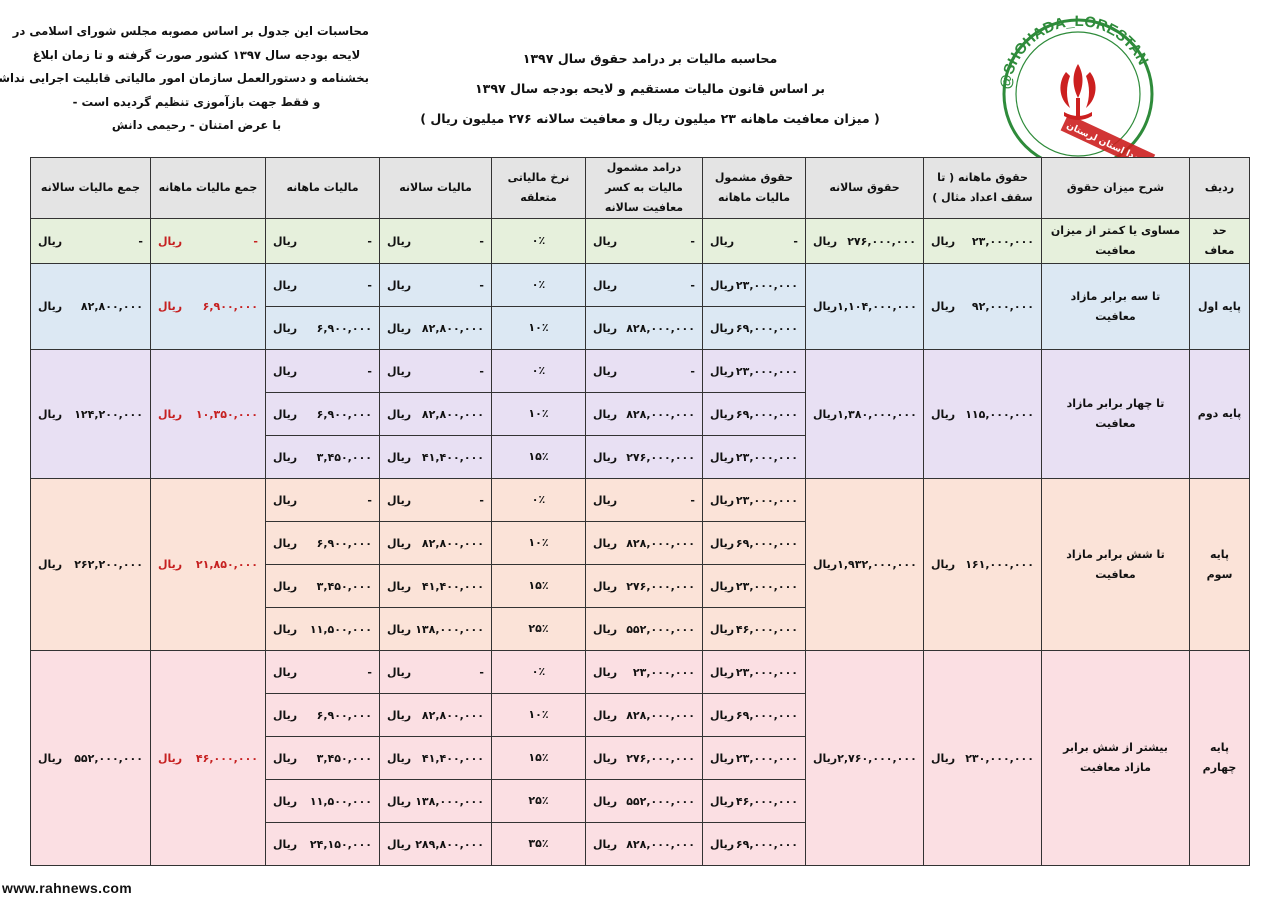  Describe the element at coordinates (344, 414) in the screenshot. I see `monthly-tax-value: ۶,۹۰۰,۰۰۰` at that location.